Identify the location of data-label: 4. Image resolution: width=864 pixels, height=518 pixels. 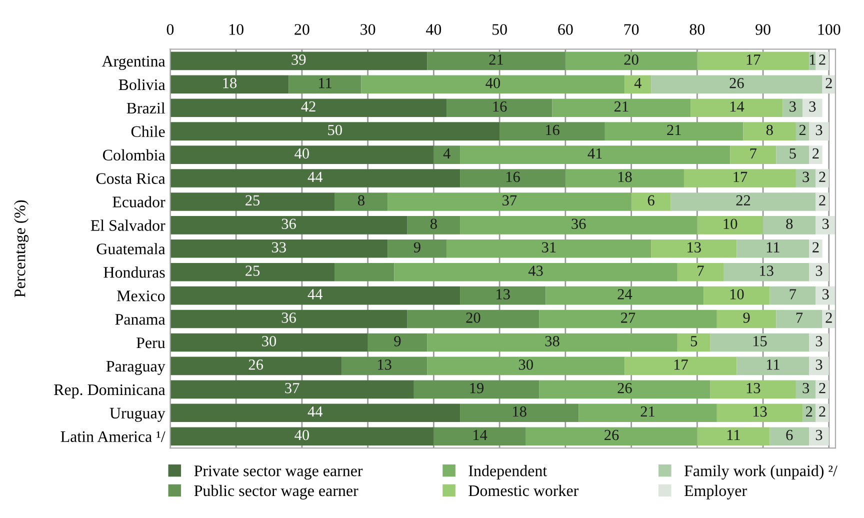
(638, 83).